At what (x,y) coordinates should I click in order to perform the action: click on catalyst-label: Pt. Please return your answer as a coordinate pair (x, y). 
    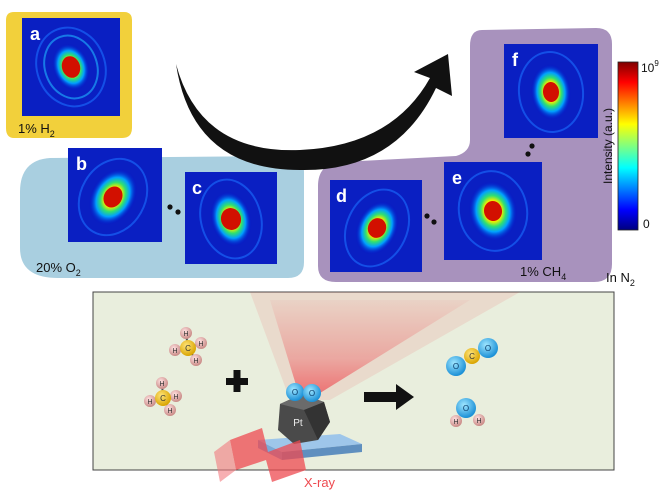
    Looking at the image, I should click on (298, 423).